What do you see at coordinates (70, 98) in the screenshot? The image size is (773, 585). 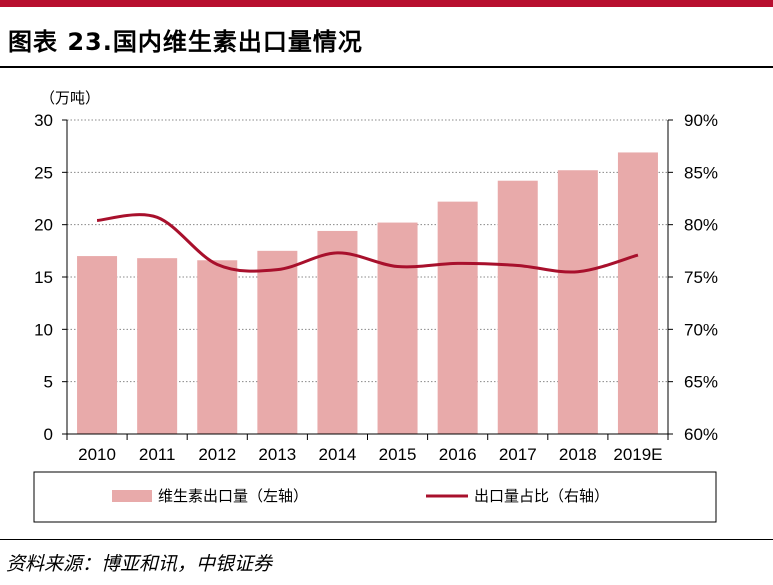 I see `left-axis-unit-label: （万吨）` at bounding box center [70, 98].